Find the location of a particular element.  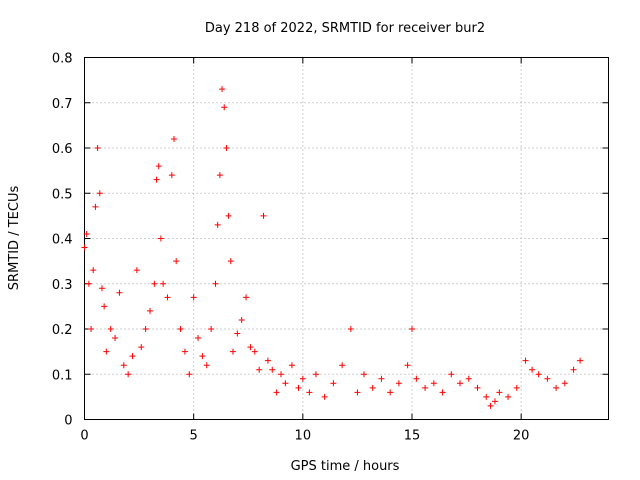

y-tick-label: 0.2 is located at coordinates (62, 330).